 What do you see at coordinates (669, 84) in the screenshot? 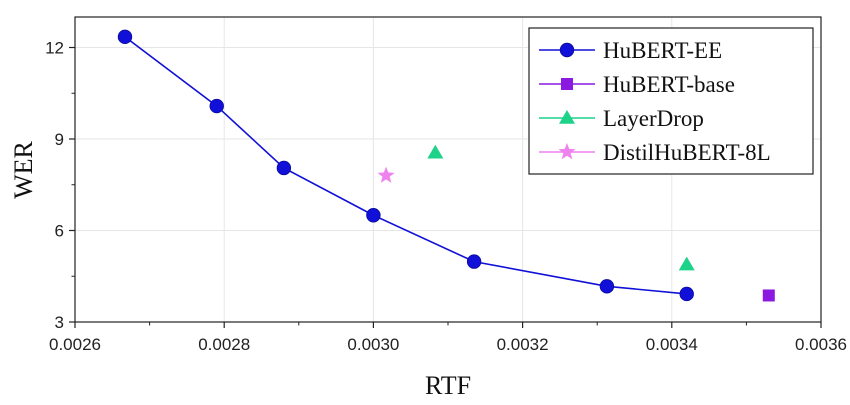
I see `legend-label: HuBERT-base` at bounding box center [669, 84].